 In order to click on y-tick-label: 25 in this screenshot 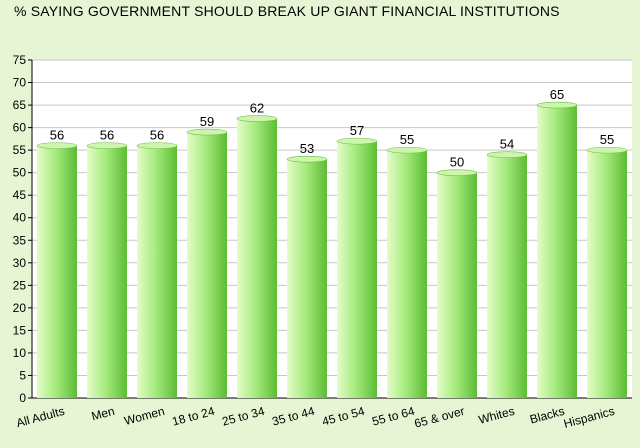, I will do `click(20, 285)`.